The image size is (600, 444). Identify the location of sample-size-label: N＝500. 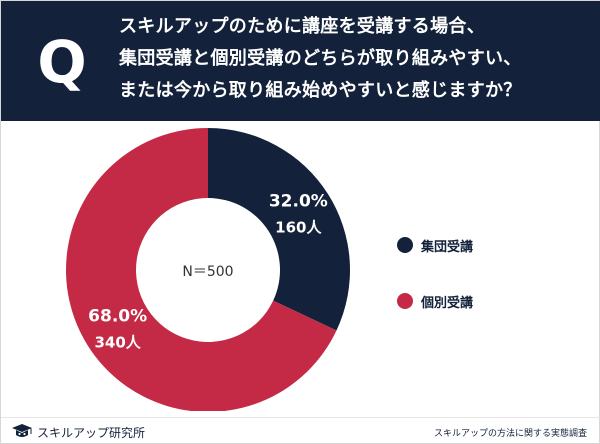
(207, 272).